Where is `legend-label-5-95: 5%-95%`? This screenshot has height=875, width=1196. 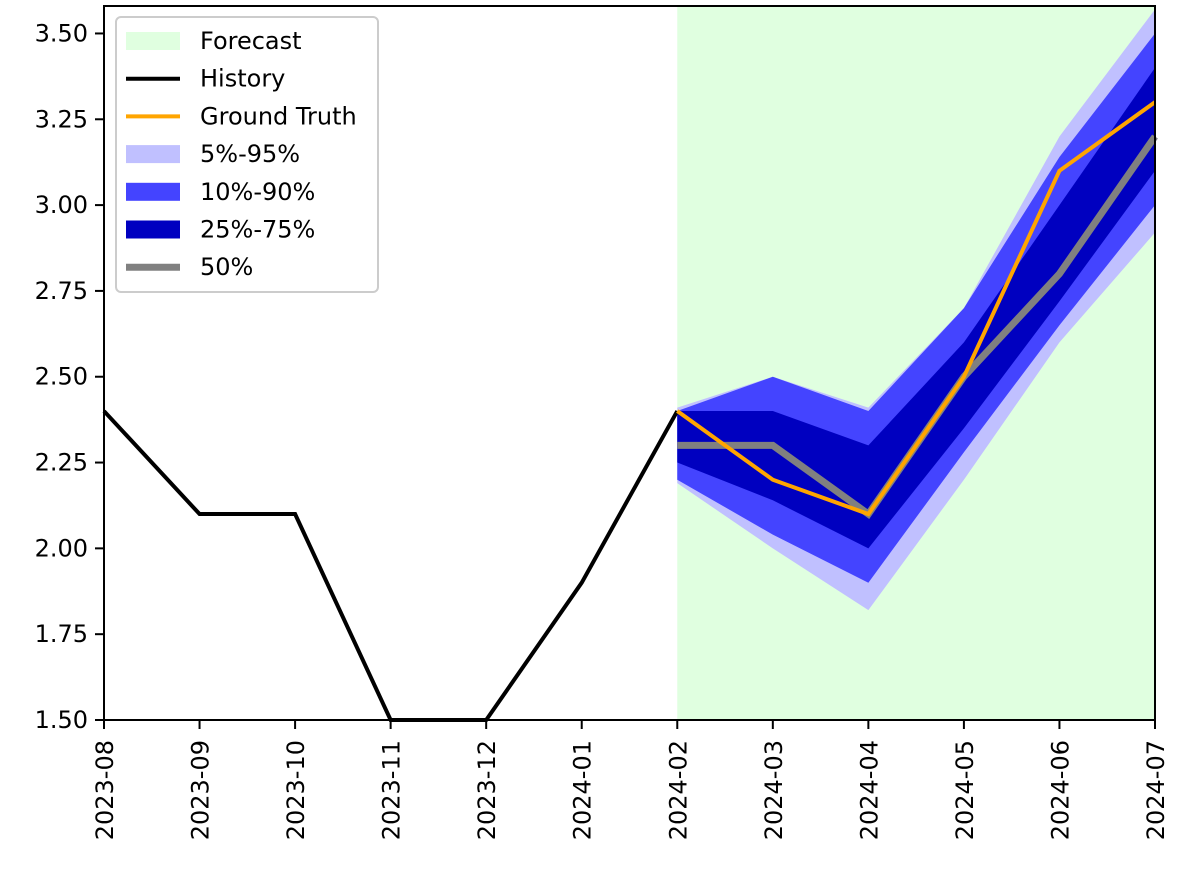 legend-label-5-95: 5%-95% is located at coordinates (250, 154).